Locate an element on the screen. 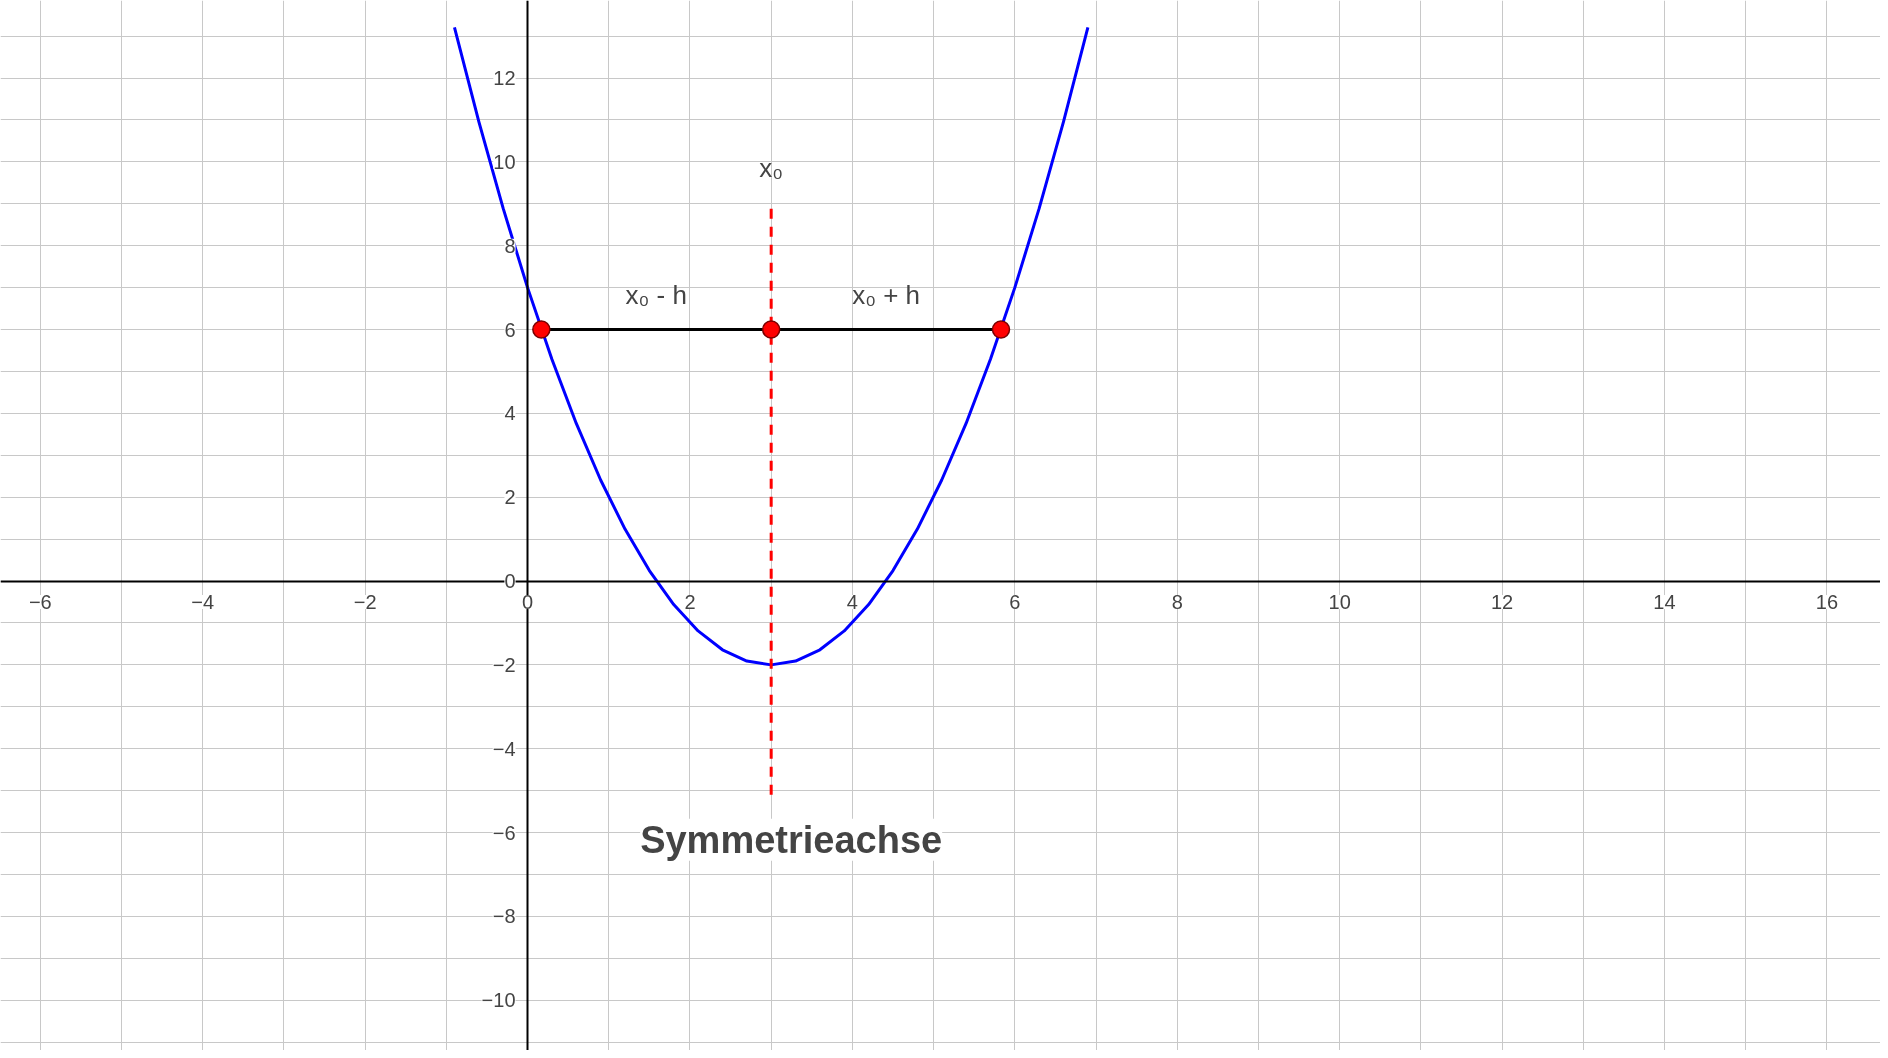 The height and width of the screenshot is (1058, 1888). y-tick-label: −2 is located at coordinates (504, 664).